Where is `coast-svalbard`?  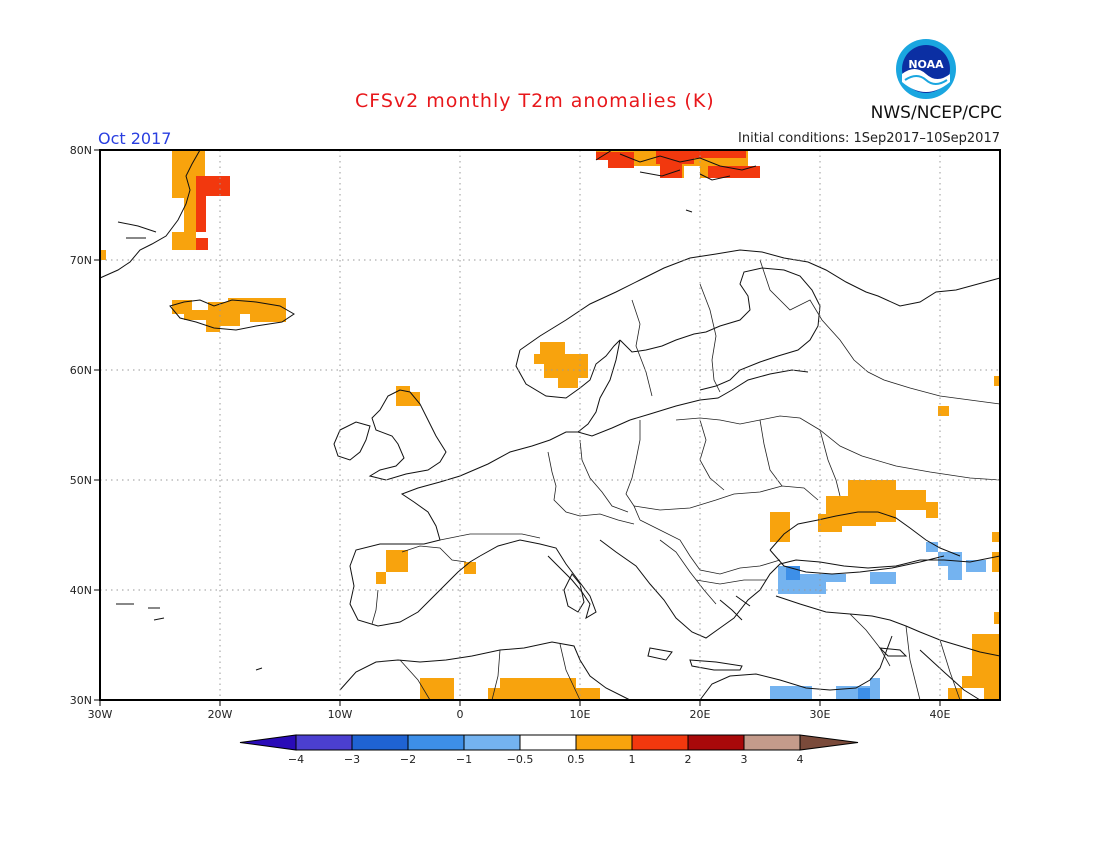
coast-svalbard is located at coordinates (676, 181).